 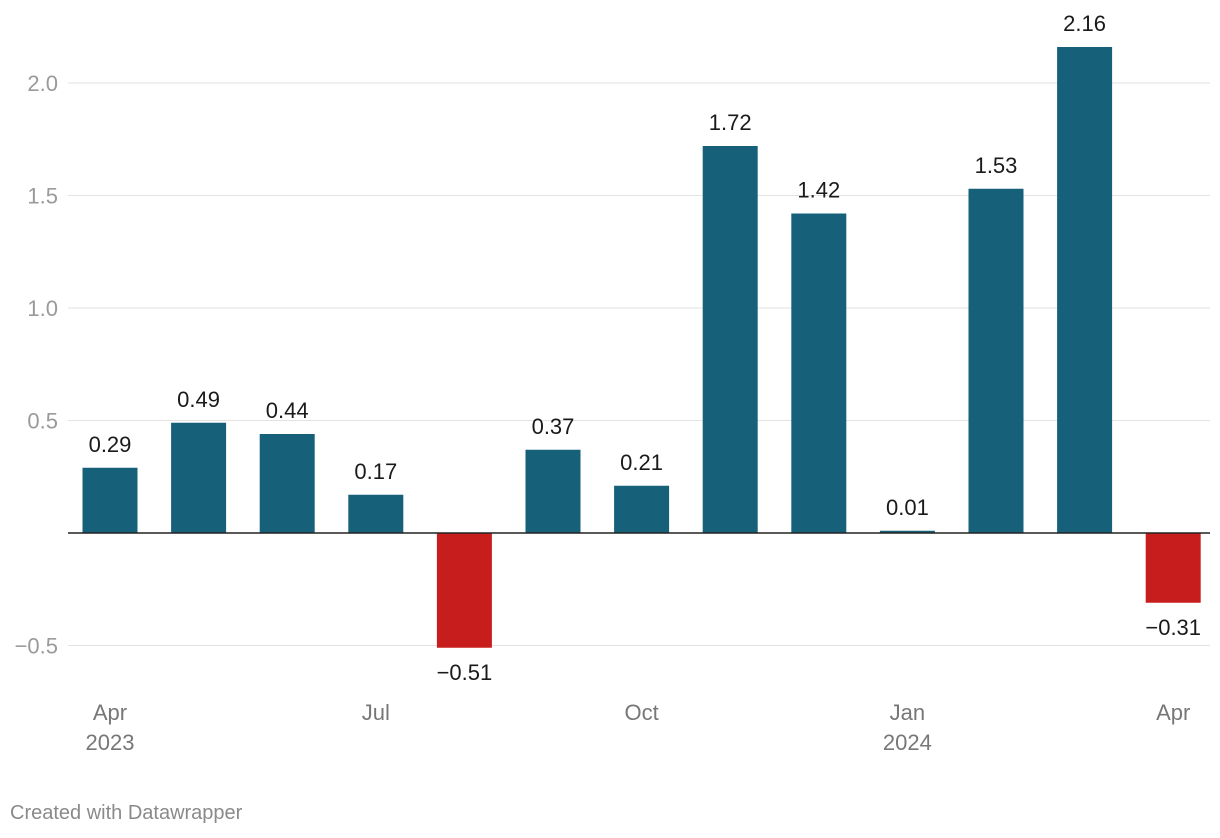 What do you see at coordinates (42, 308) in the screenshot?
I see `y-tick-label: 1.0` at bounding box center [42, 308].